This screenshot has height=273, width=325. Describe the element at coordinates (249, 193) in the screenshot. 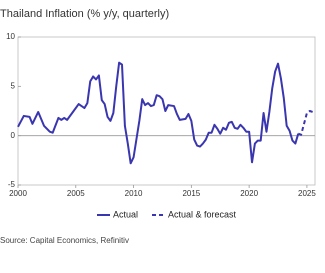

I see `x-tick-label: 2020` at that location.